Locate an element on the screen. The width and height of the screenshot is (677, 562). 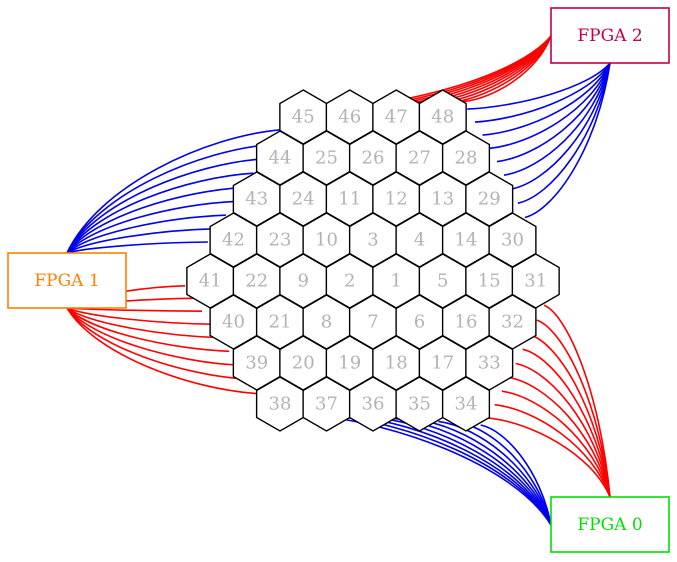
hex-label-29: 29 is located at coordinates (489, 199).